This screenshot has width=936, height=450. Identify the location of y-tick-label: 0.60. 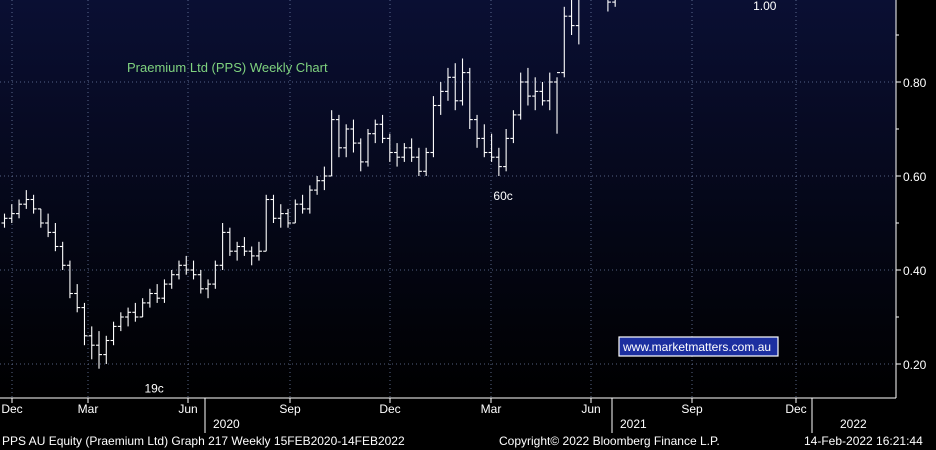
(915, 177).